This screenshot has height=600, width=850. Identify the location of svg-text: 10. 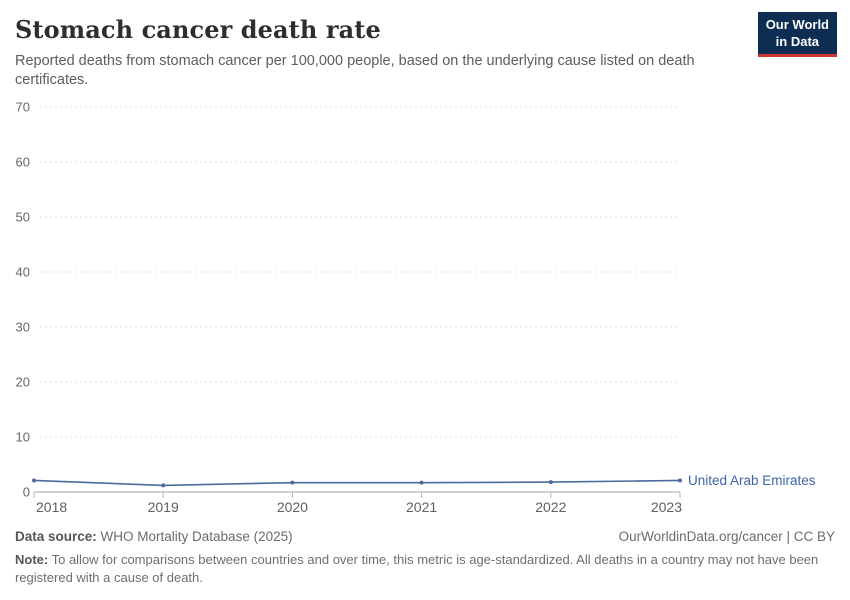
(23, 436).